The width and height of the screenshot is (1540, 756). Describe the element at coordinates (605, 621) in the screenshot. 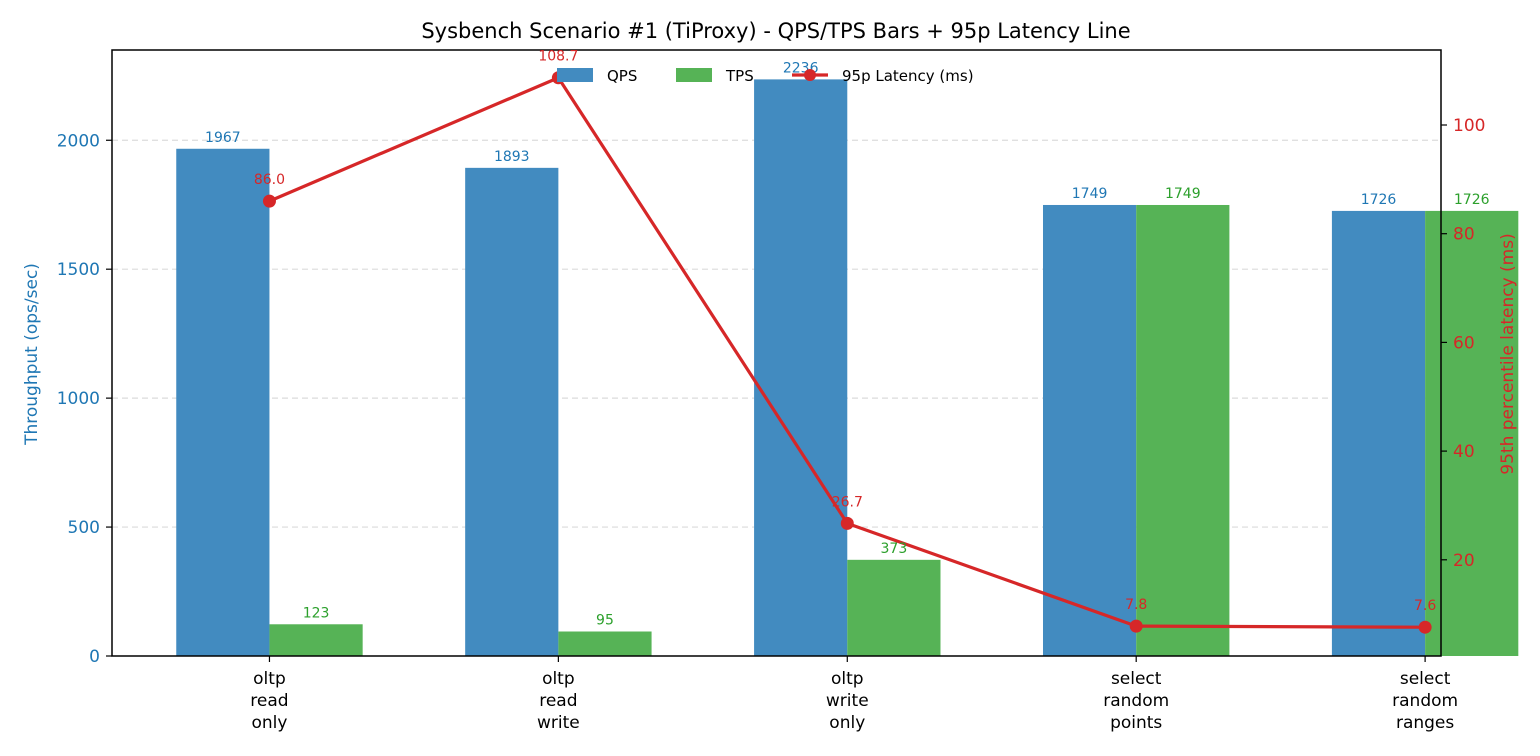

I see `bar-value-label: 95` at that location.